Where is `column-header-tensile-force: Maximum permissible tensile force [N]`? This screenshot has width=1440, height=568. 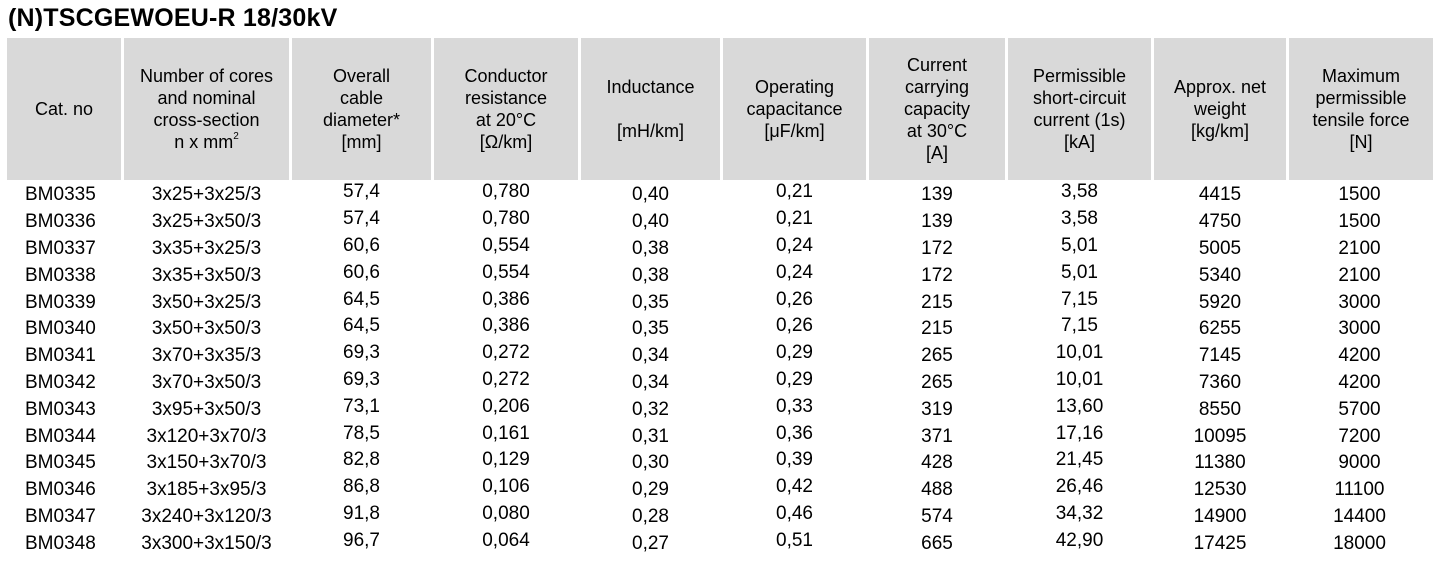
column-header-tensile-force: Maximum permissible tensile force [N] is located at coordinates (1361, 109).